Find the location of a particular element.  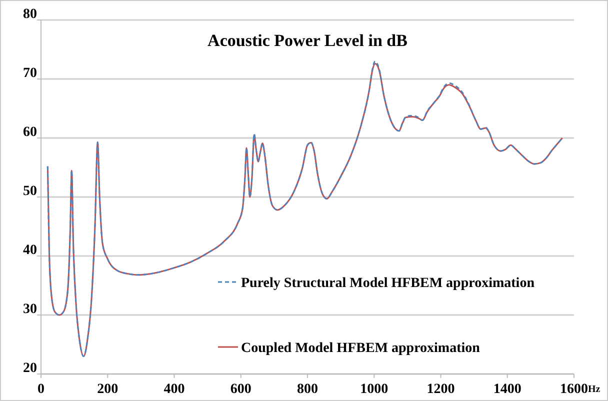

y-tick-label: 70 is located at coordinates (30, 73).